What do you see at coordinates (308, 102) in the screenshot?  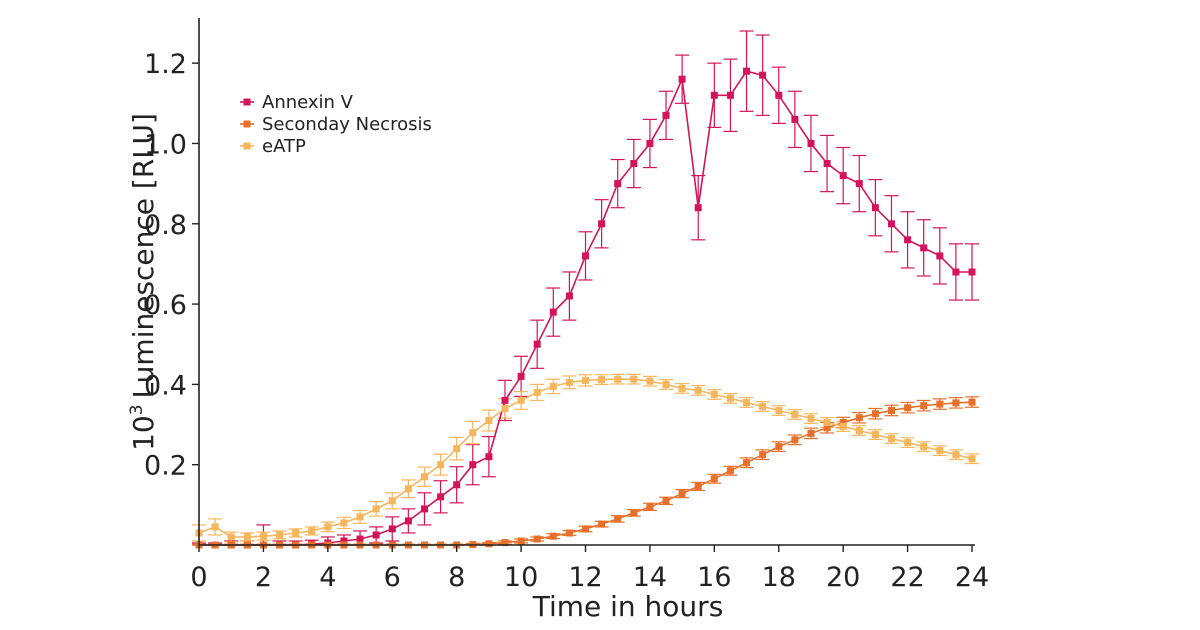 I see `legend-label: Annexin V` at bounding box center [308, 102].